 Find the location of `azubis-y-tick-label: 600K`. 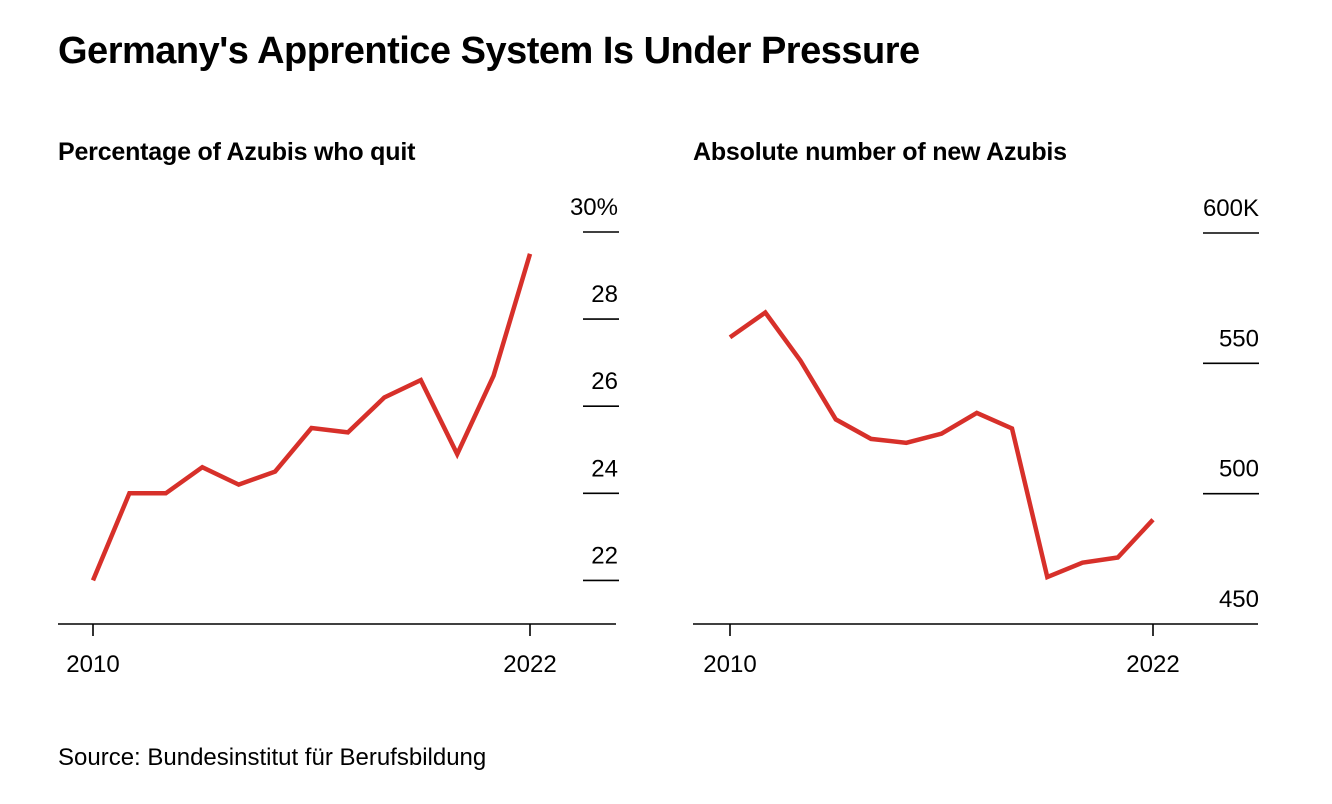

azubis-y-tick-label: 600K is located at coordinates (1231, 208).